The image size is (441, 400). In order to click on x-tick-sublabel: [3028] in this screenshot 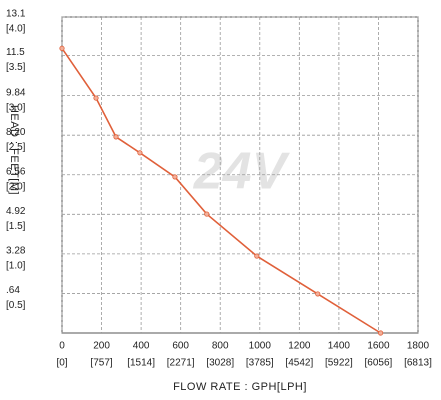, I will do `click(220, 363)`.